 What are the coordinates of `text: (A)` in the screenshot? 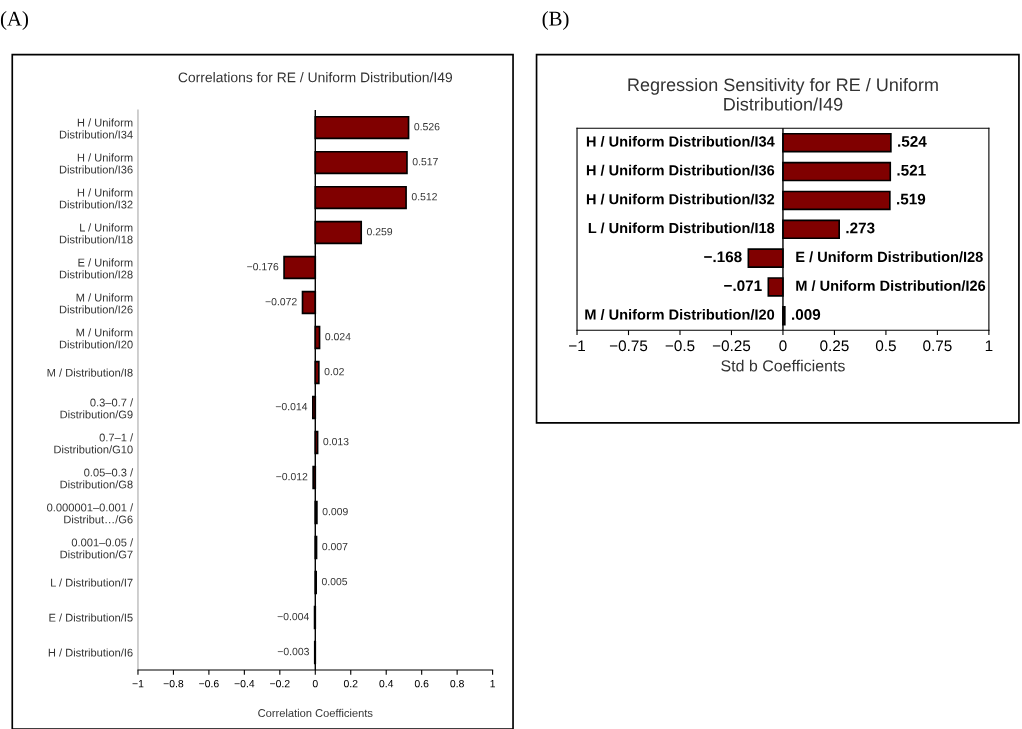 It's located at (14, 20).